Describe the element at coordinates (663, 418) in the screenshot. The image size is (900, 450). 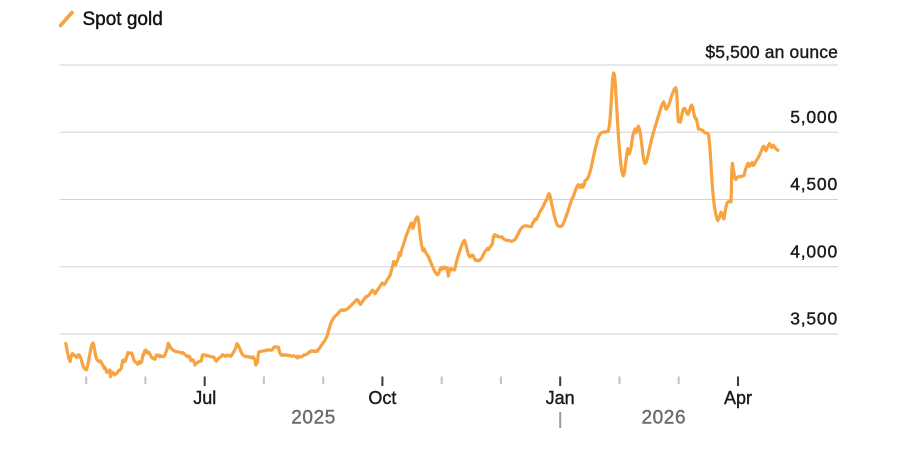
I see `svg-text: 2026` at that location.